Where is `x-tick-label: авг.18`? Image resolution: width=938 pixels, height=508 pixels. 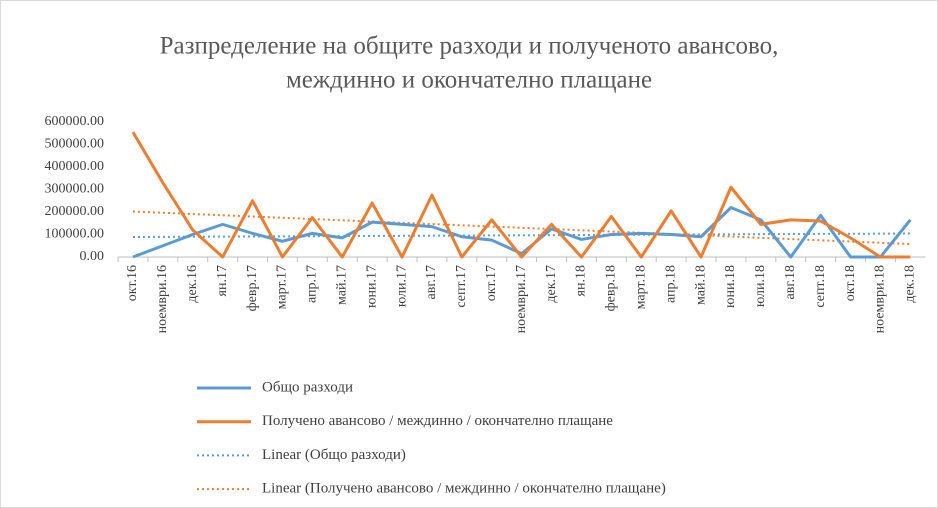 x-tick-label: авг.18 is located at coordinates (790, 282).